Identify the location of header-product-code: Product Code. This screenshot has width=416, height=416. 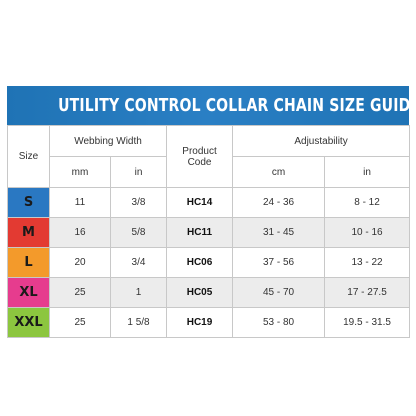
(200, 156).